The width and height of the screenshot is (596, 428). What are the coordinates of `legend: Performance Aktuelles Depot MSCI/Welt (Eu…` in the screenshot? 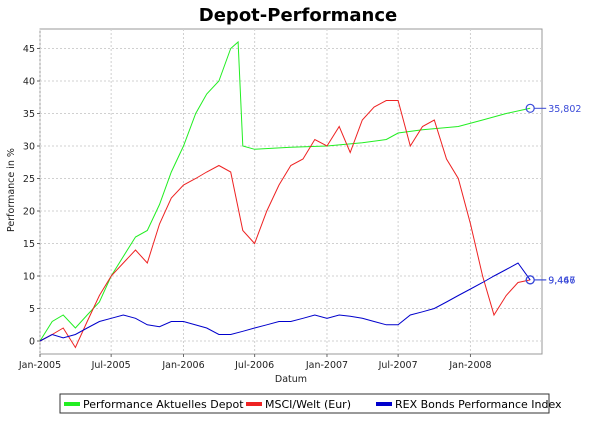 It's located at (310, 403).